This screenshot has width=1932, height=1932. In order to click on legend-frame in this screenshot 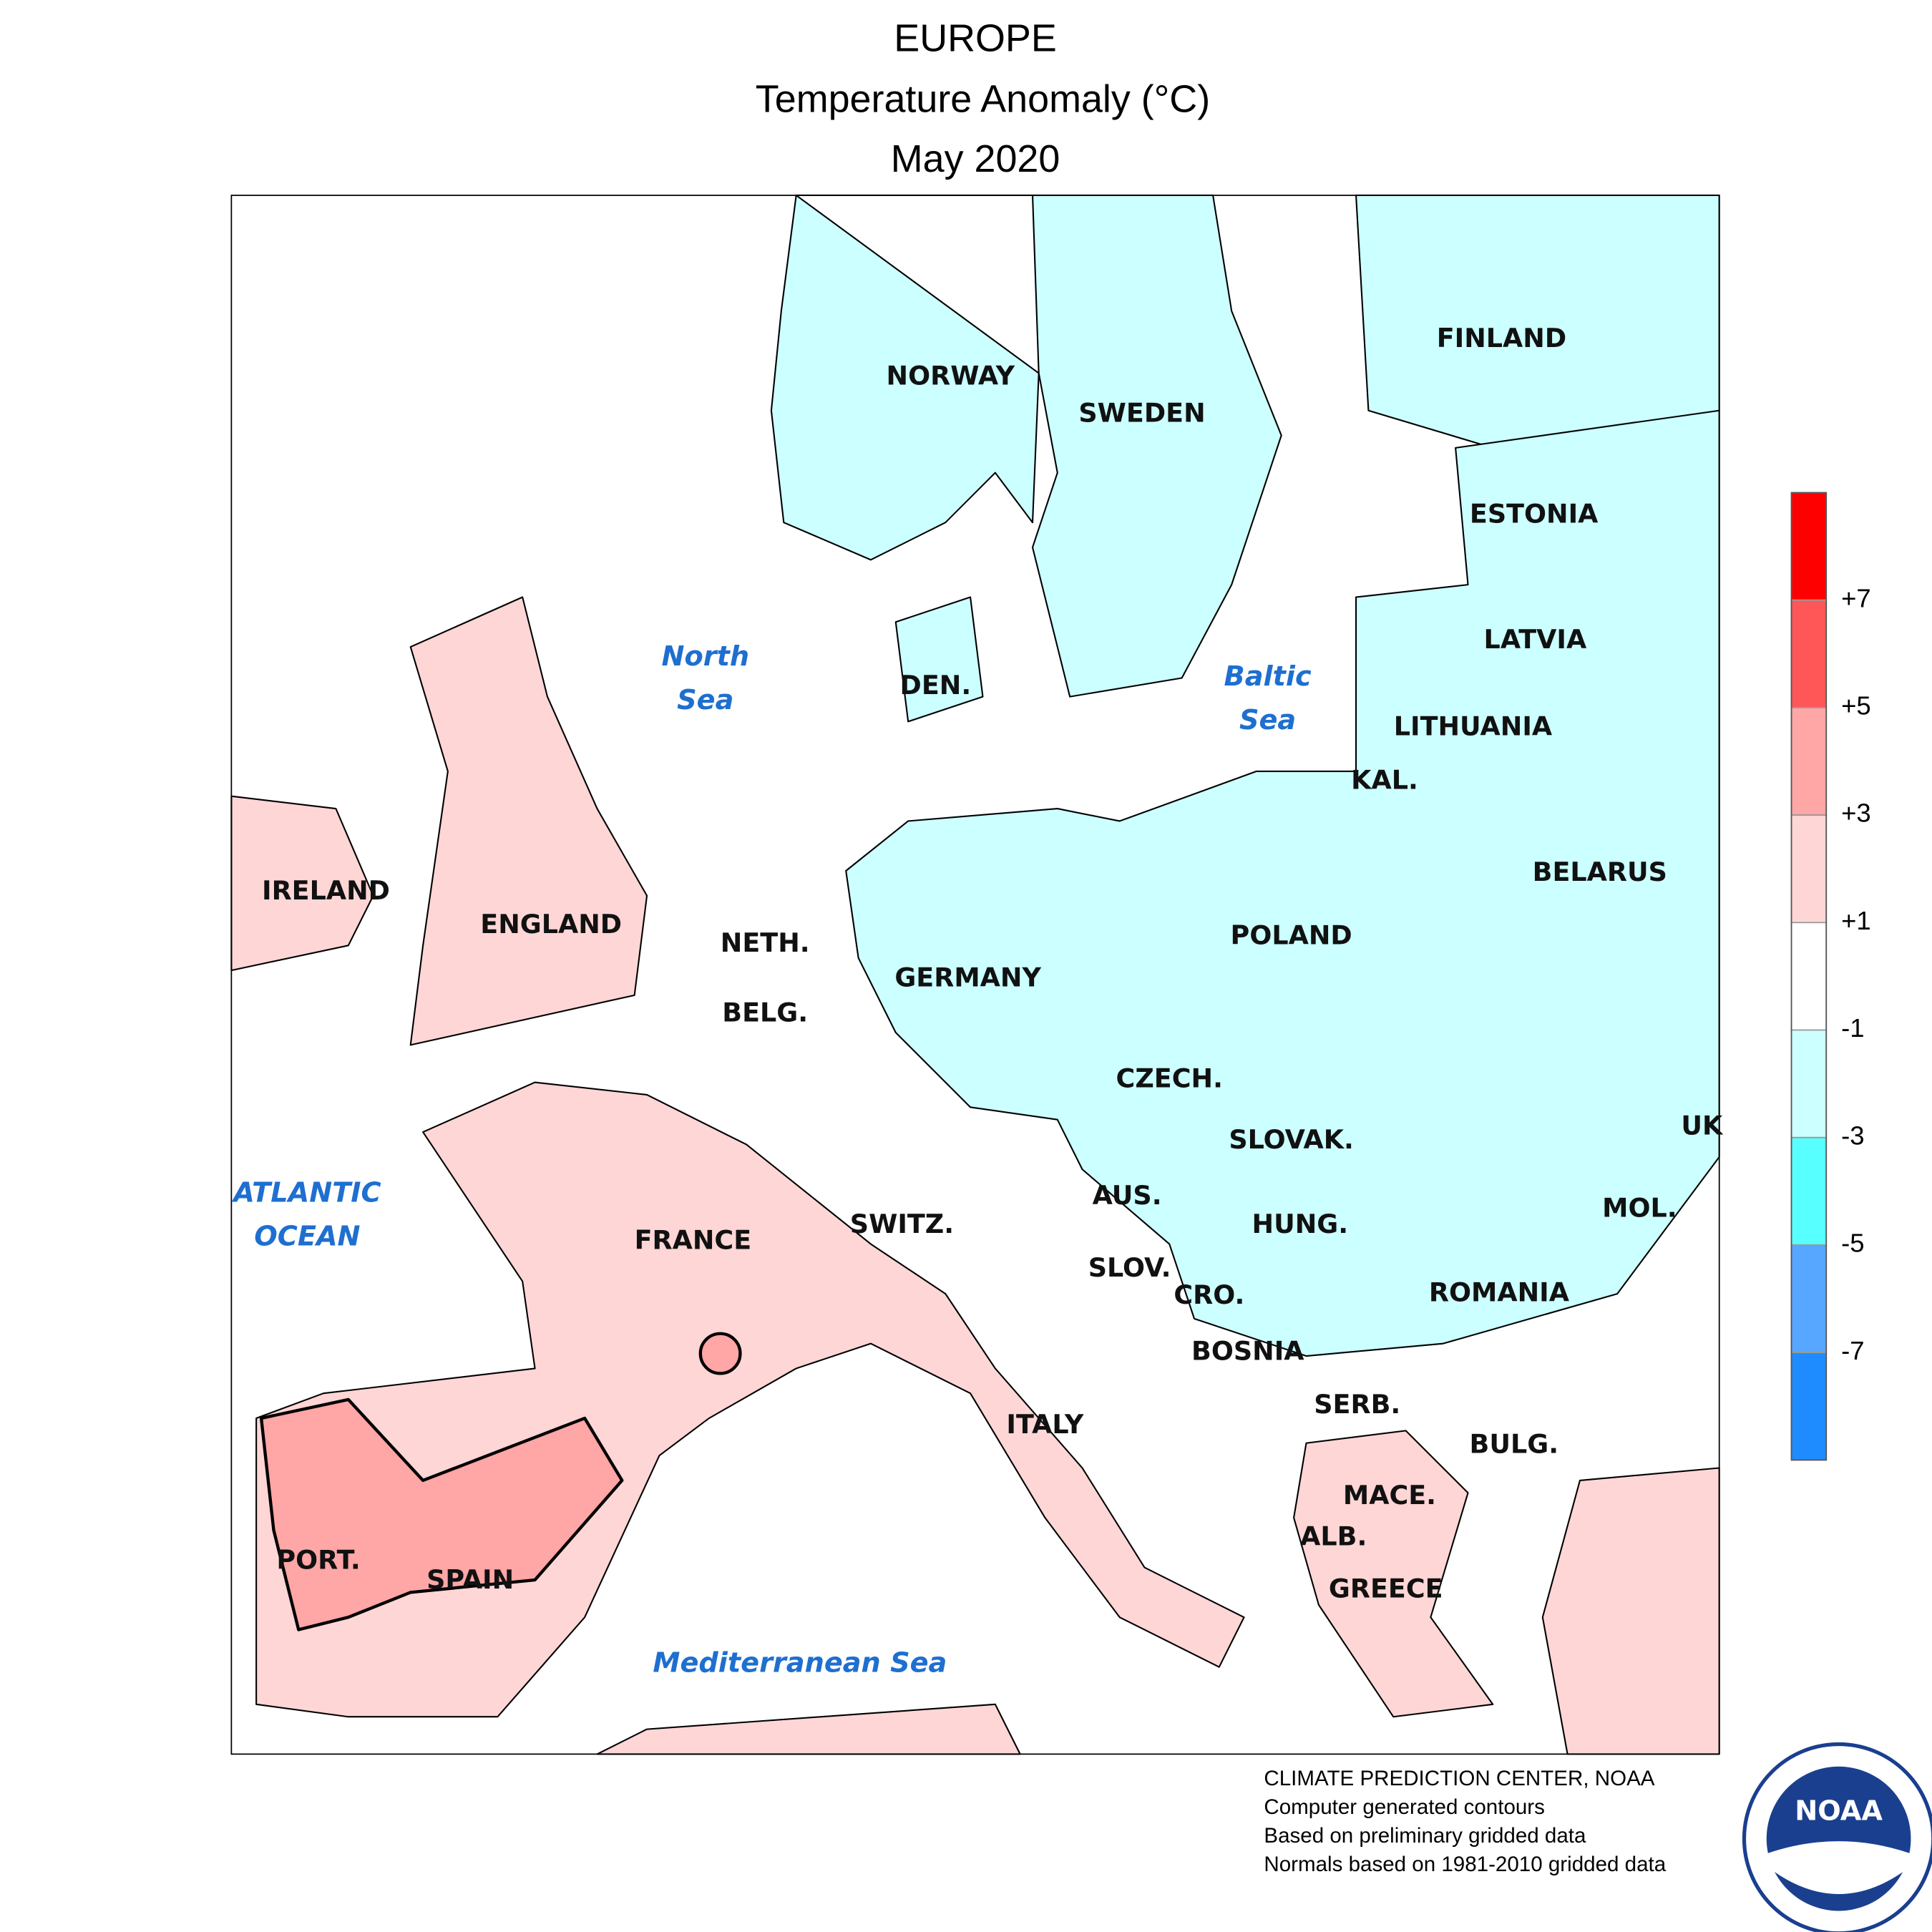, I will do `click(1809, 976)`.